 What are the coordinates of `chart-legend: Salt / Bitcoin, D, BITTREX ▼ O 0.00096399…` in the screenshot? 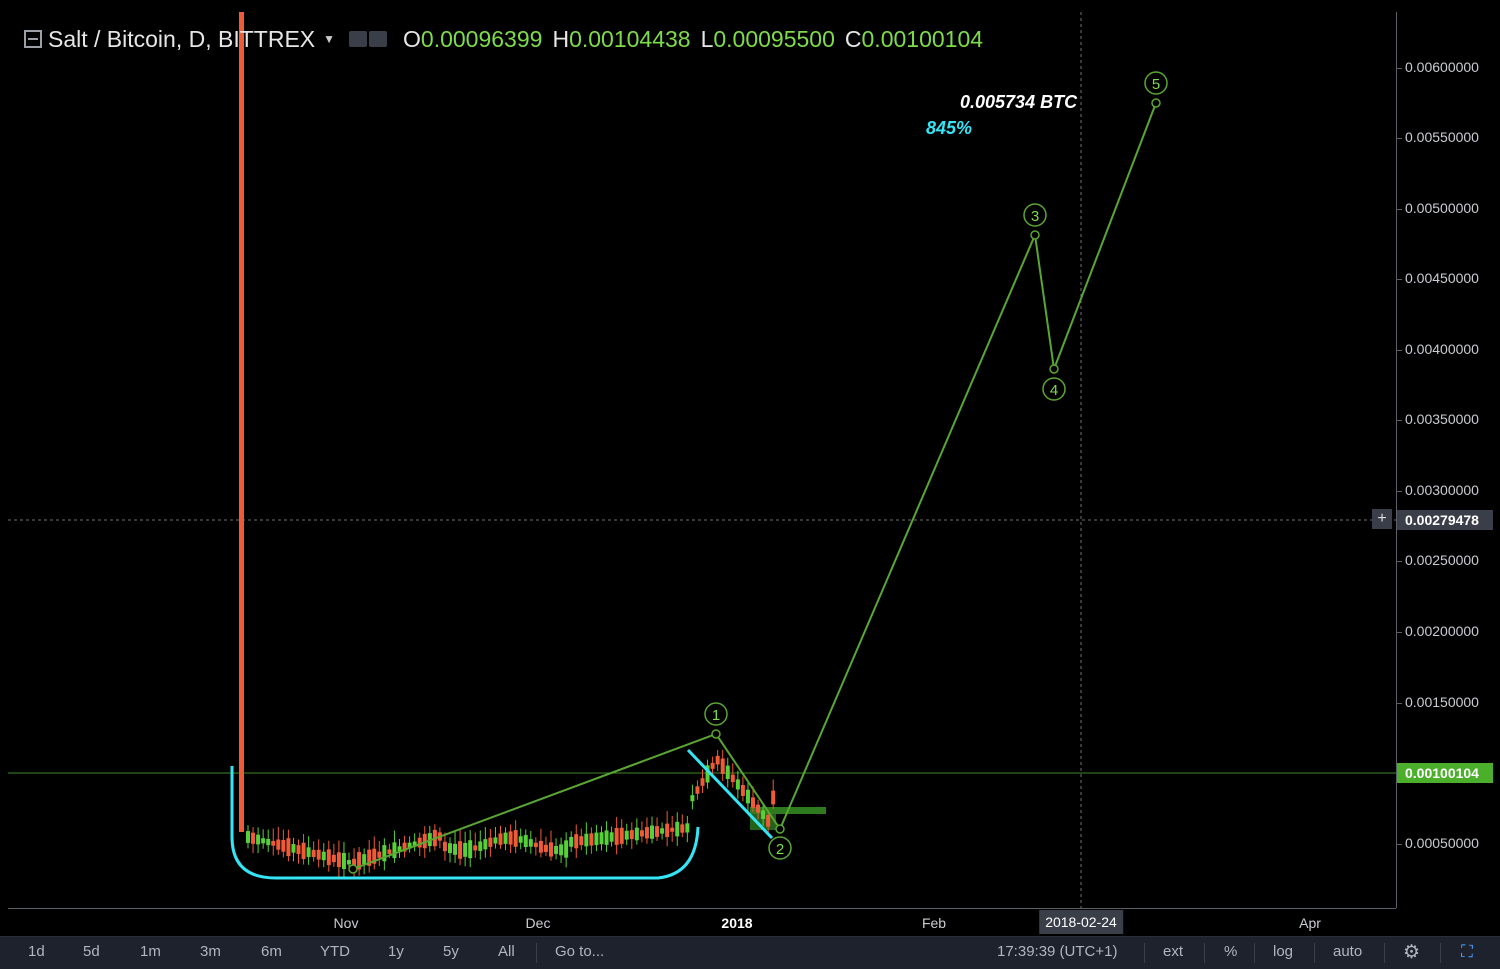 It's located at (499, 39).